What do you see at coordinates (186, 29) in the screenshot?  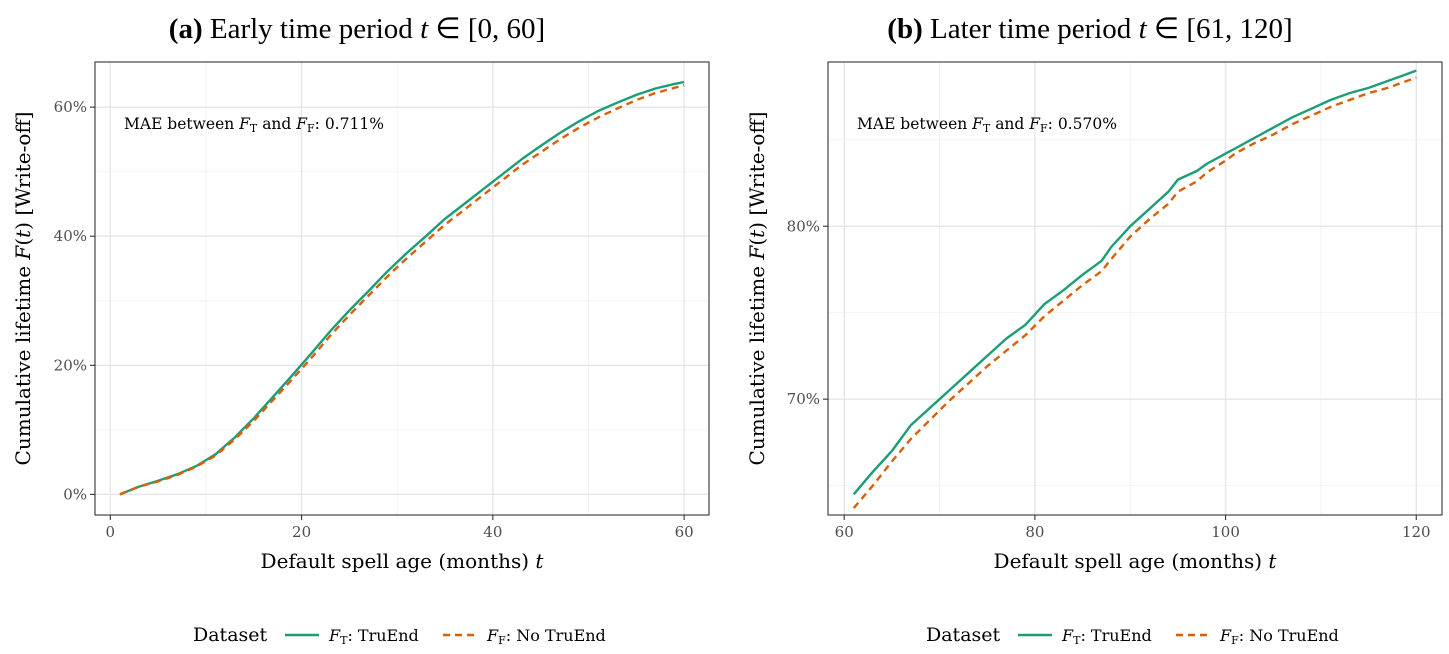 I see `panel-title-label: (a)` at bounding box center [186, 29].